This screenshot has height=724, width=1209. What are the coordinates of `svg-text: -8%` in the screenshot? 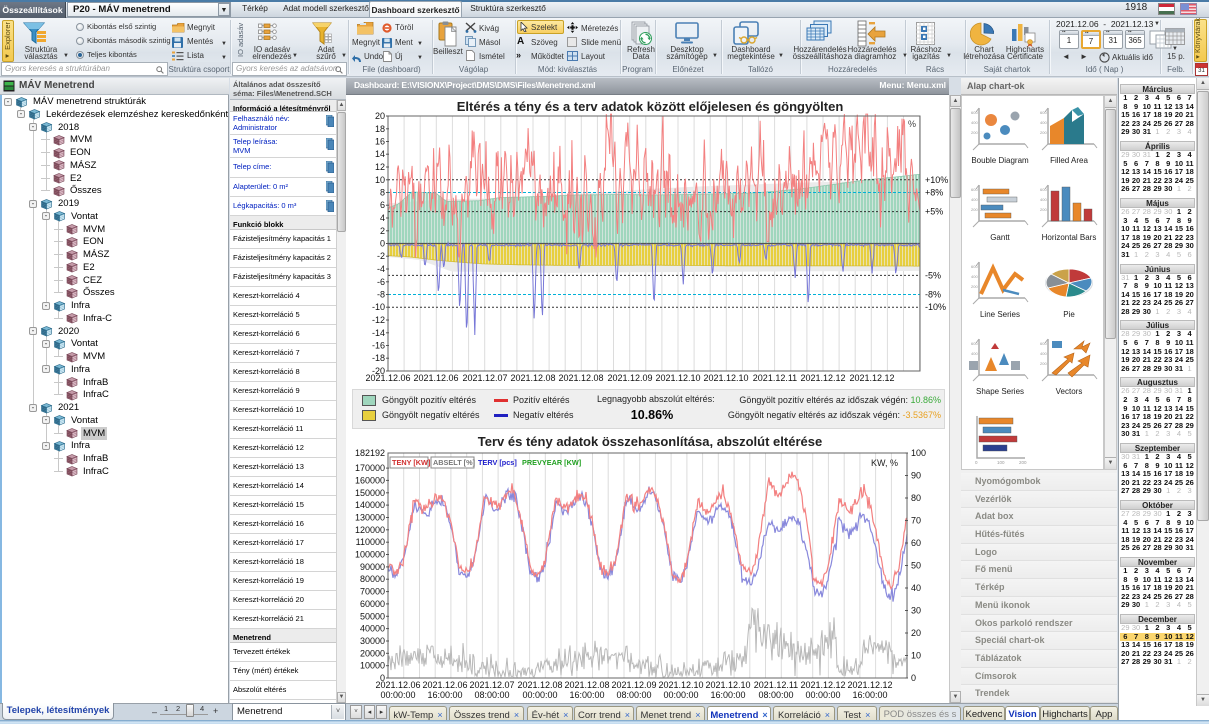 It's located at (933, 295).